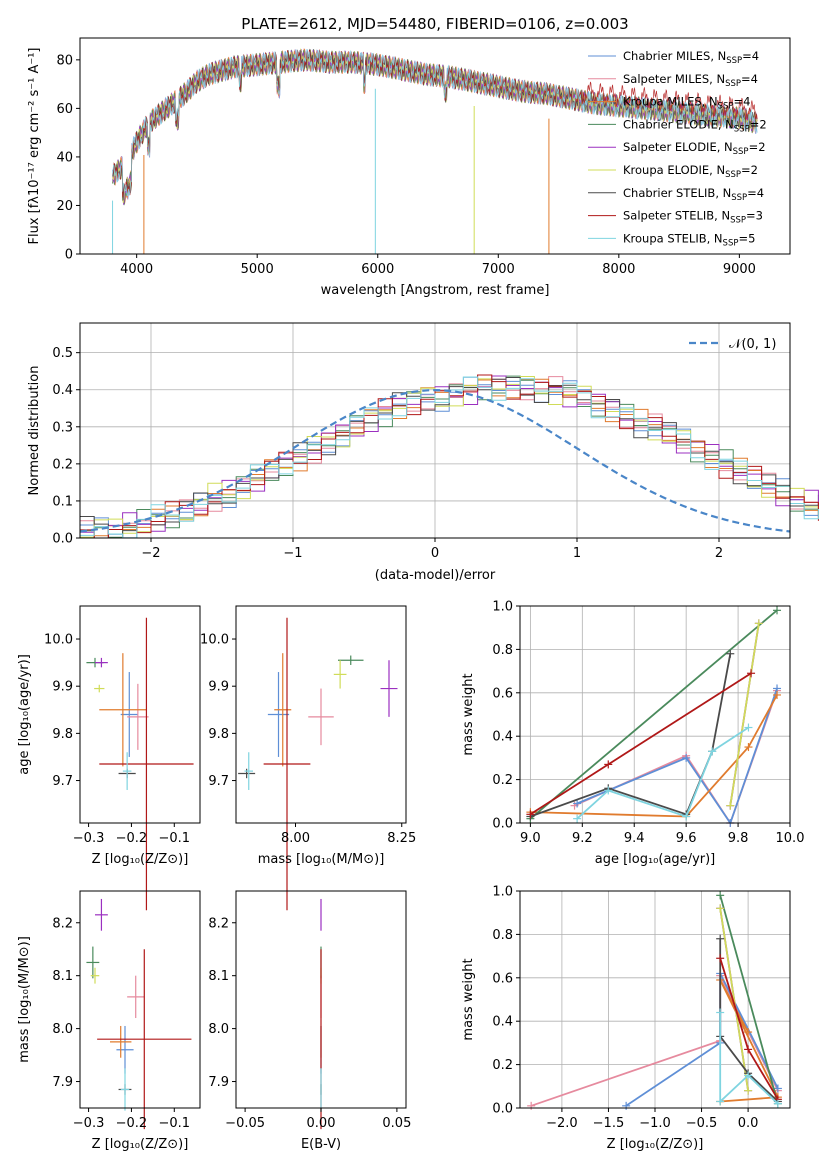 The image size is (819, 1170). What do you see at coordinates (34, 431) in the screenshot?
I see `y-axis-label: Normed distribution` at bounding box center [34, 431].